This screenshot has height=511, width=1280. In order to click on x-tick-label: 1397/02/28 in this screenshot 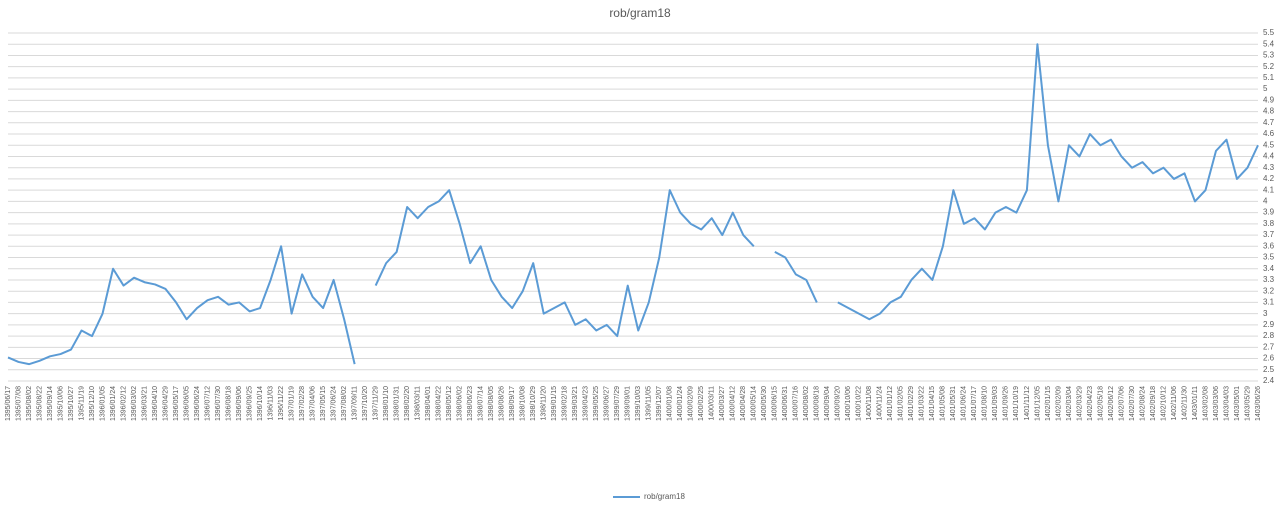, I will do `click(302, 403)`.